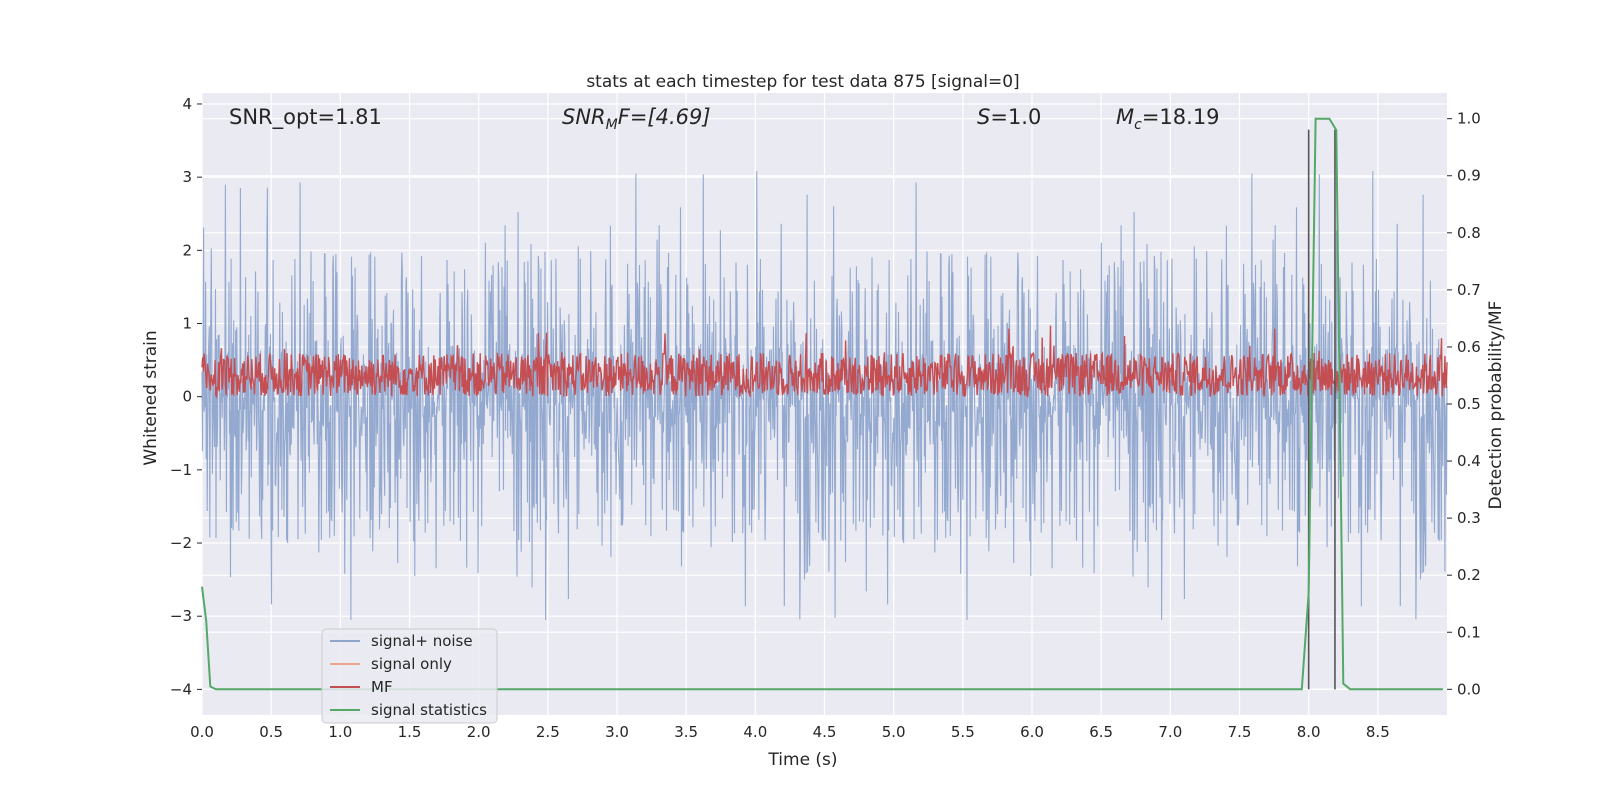 The width and height of the screenshot is (1600, 800). I want to click on y-tick-label: 2, so click(187, 250).